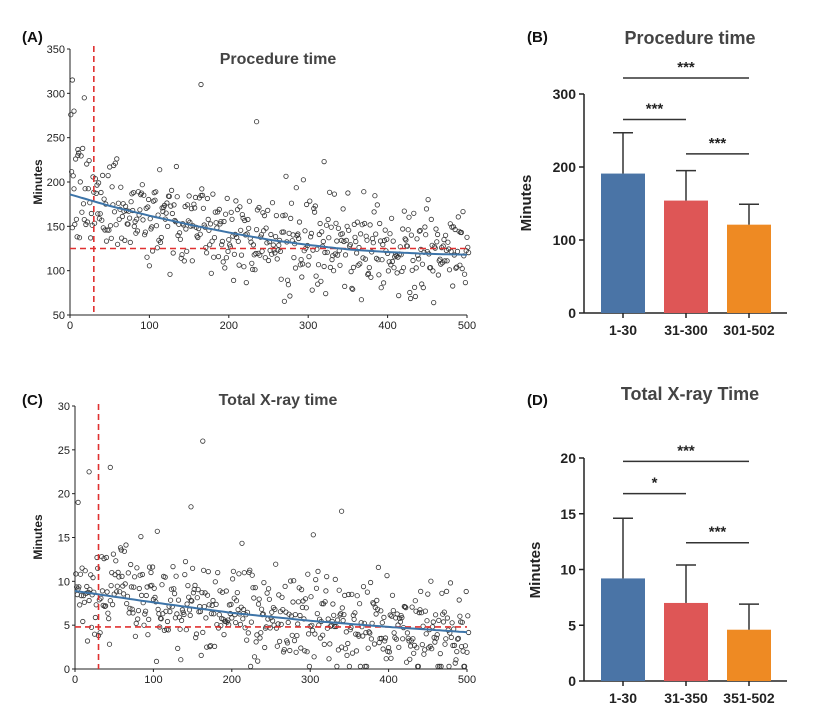  I want to click on panel-d-label: (D), so click(537, 400).